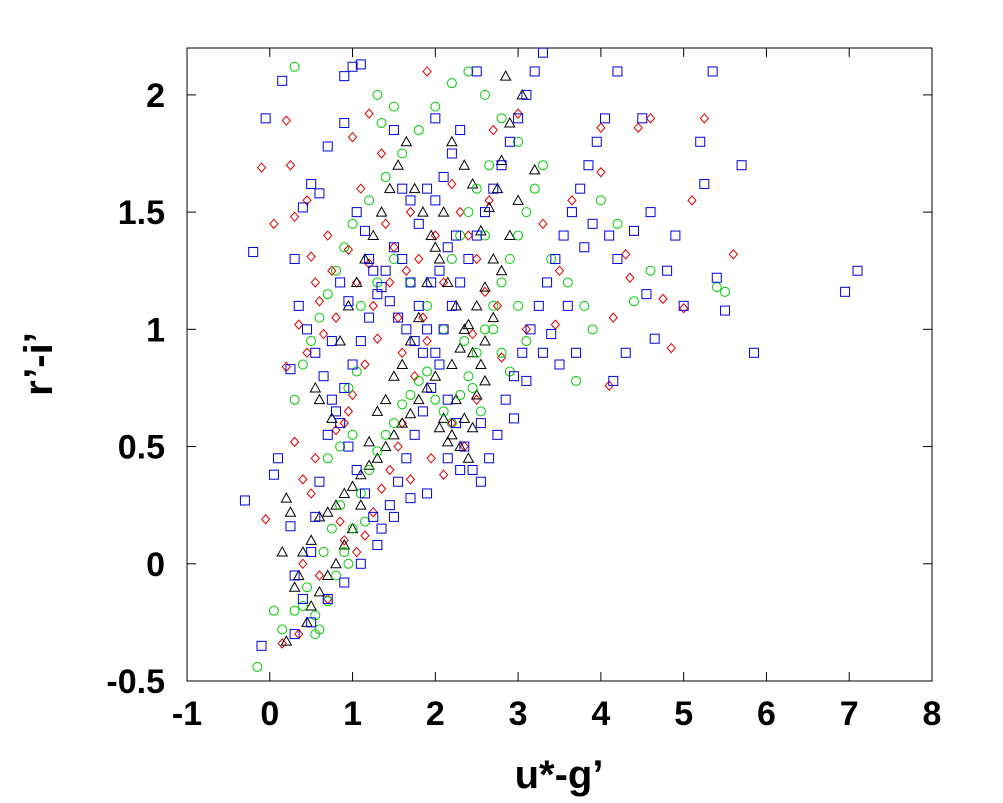  I want to click on y-tick-label: 1.5, so click(141, 213).